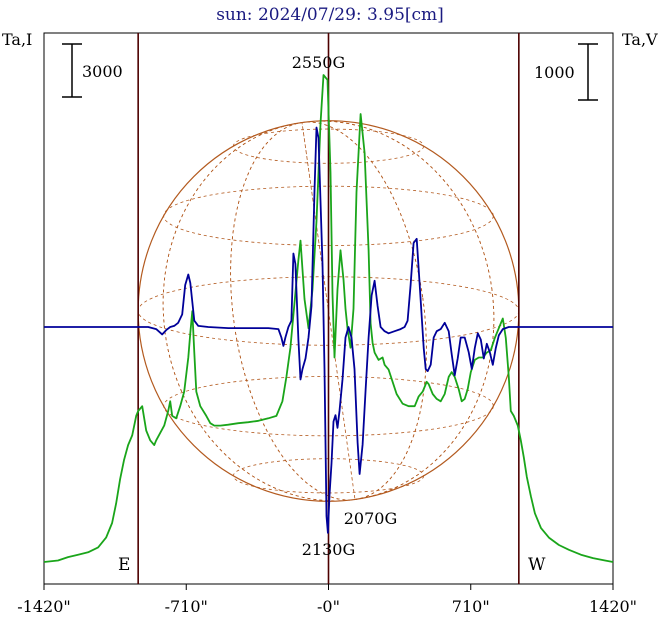 The width and height of the screenshot is (661, 617). What do you see at coordinates (330, 15) in the screenshot?
I see `chart-title: sun: 2024/07/29: 3.95[cm]` at bounding box center [330, 15].